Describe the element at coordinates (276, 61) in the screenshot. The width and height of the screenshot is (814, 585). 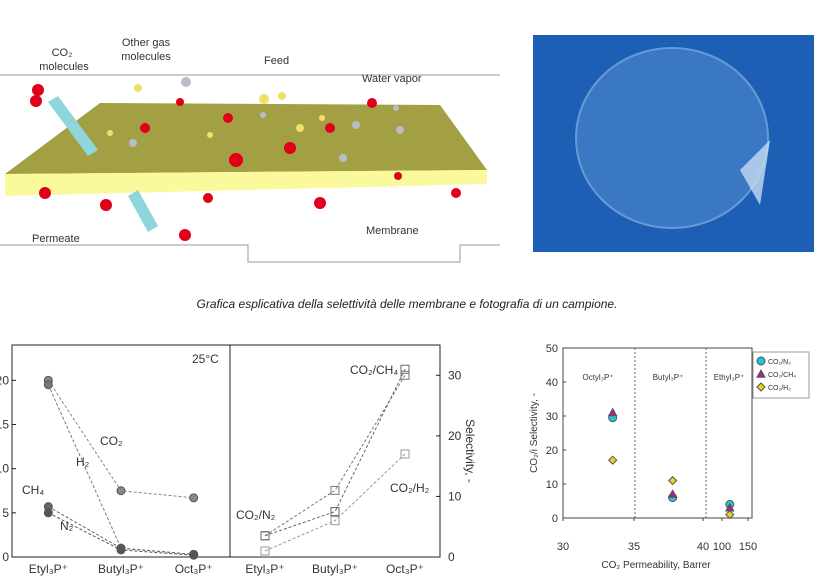
I see `label: Feed` at that location.